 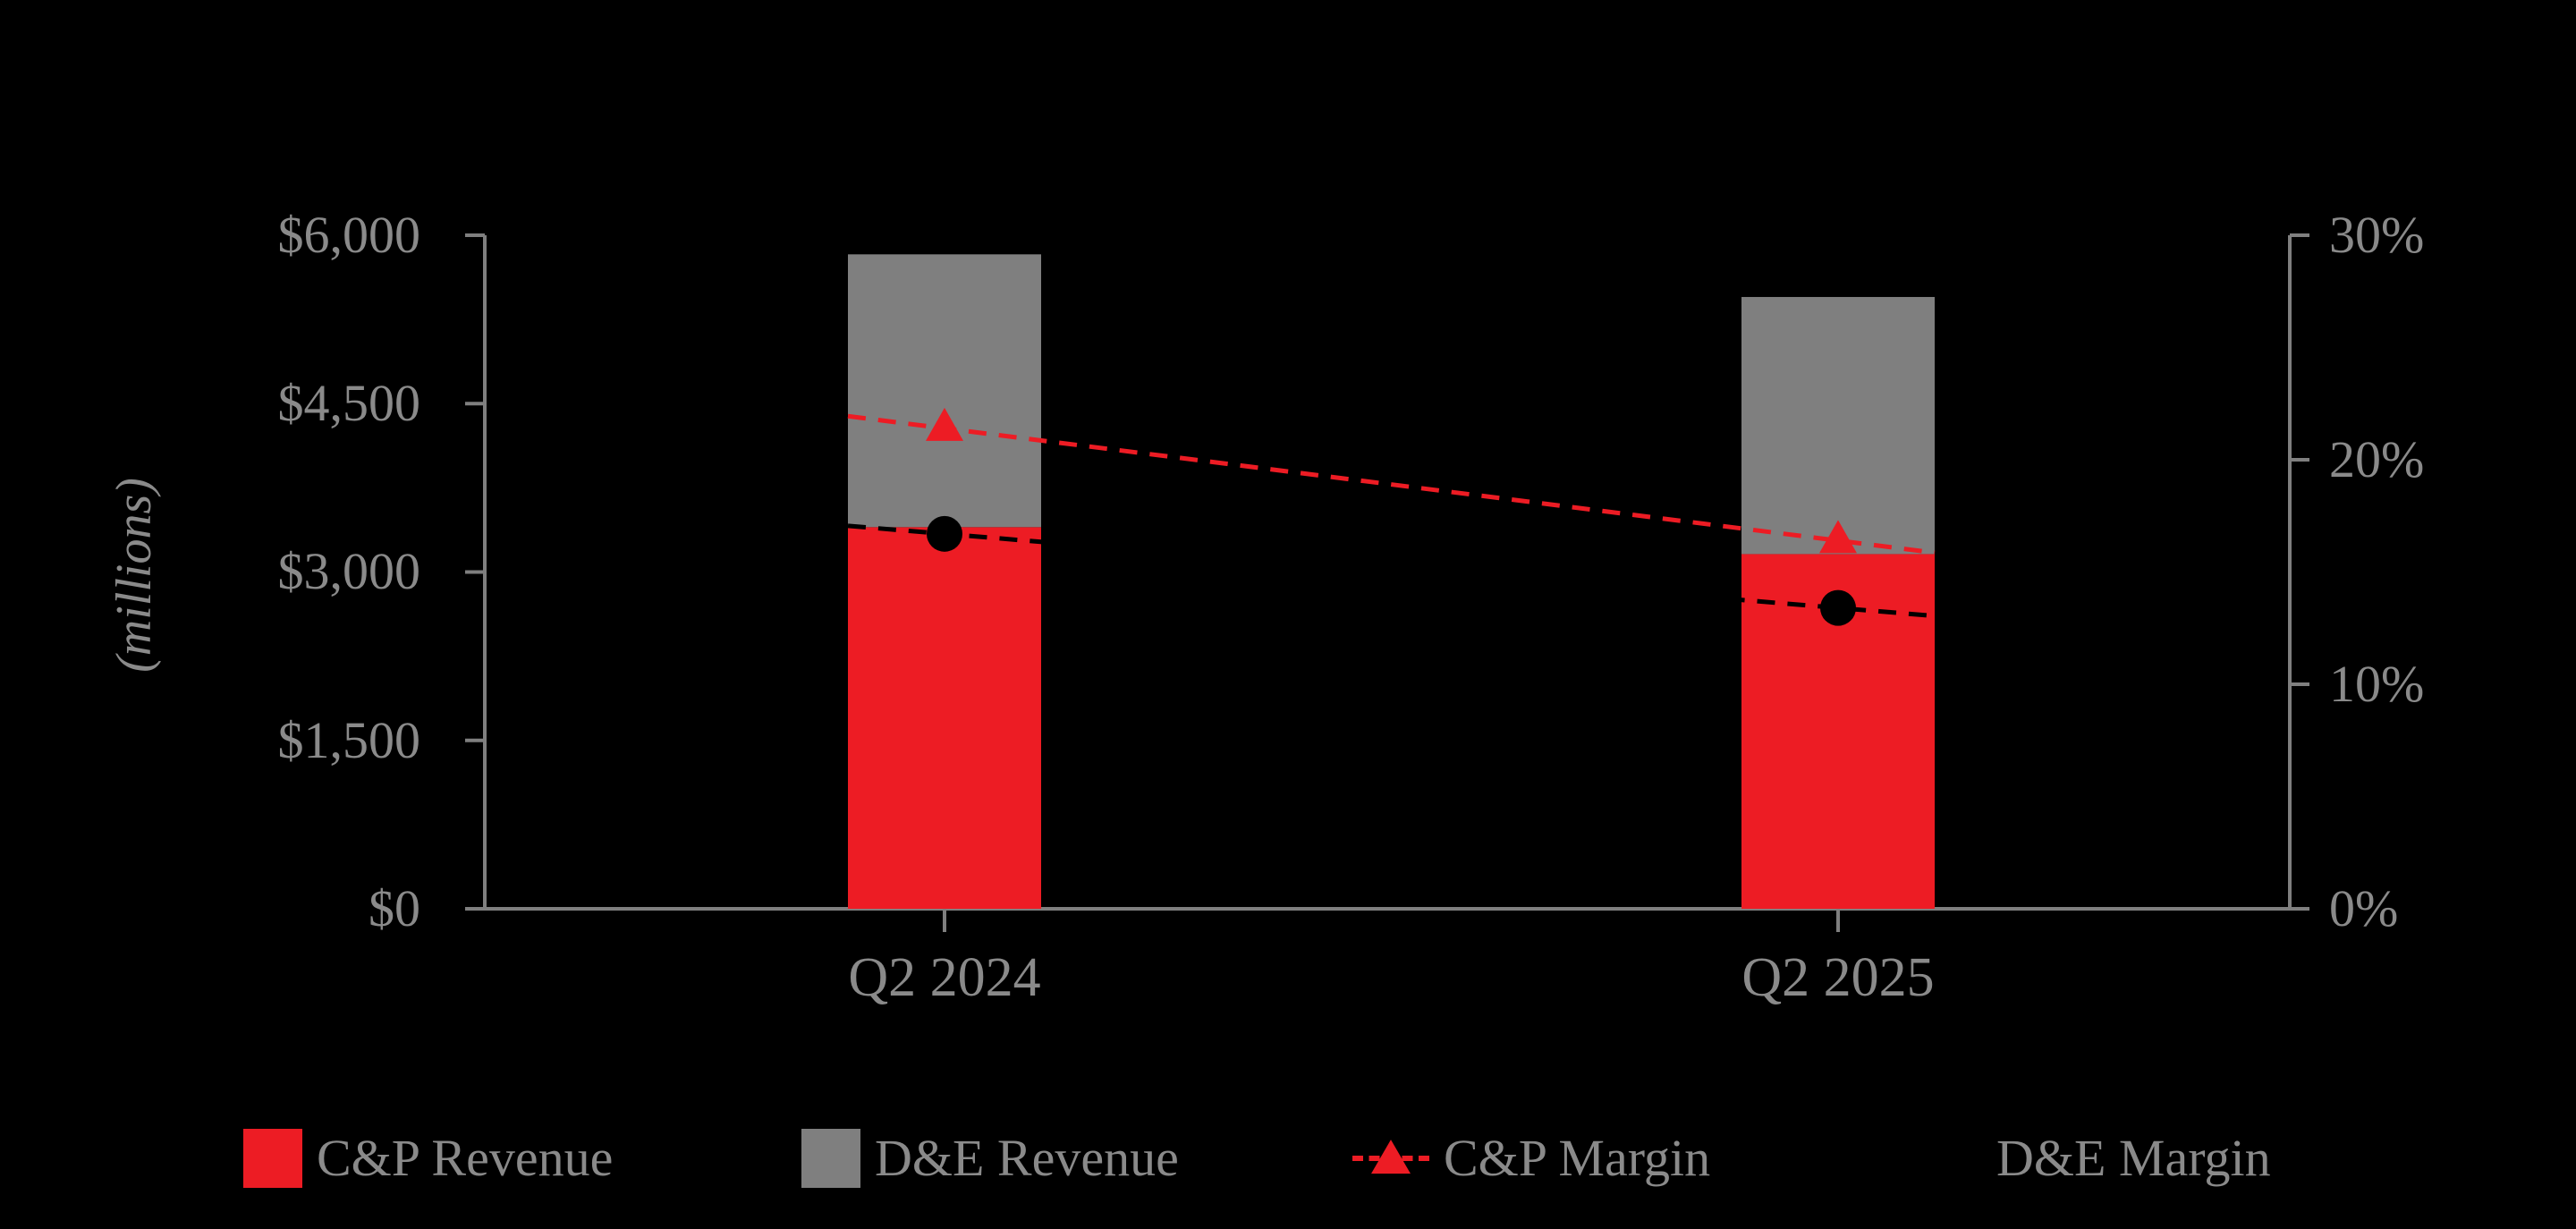 I want to click on left-axis-tick-6000: $6,000, so click(x=349, y=235).